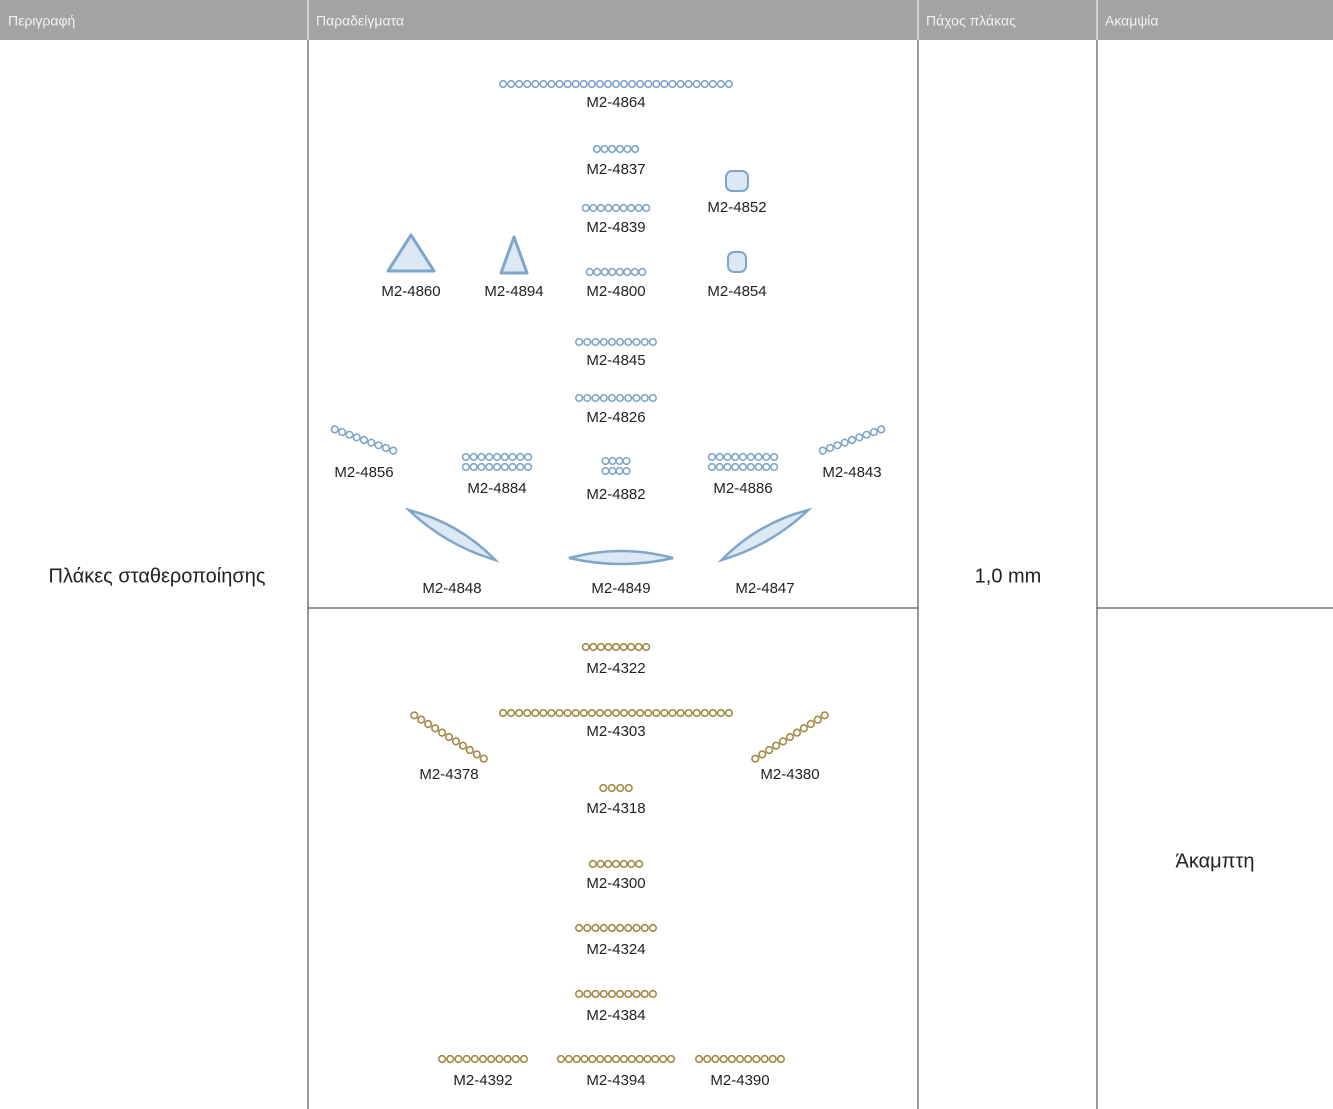  I want to click on plate-label: M2-4826, so click(615, 417).